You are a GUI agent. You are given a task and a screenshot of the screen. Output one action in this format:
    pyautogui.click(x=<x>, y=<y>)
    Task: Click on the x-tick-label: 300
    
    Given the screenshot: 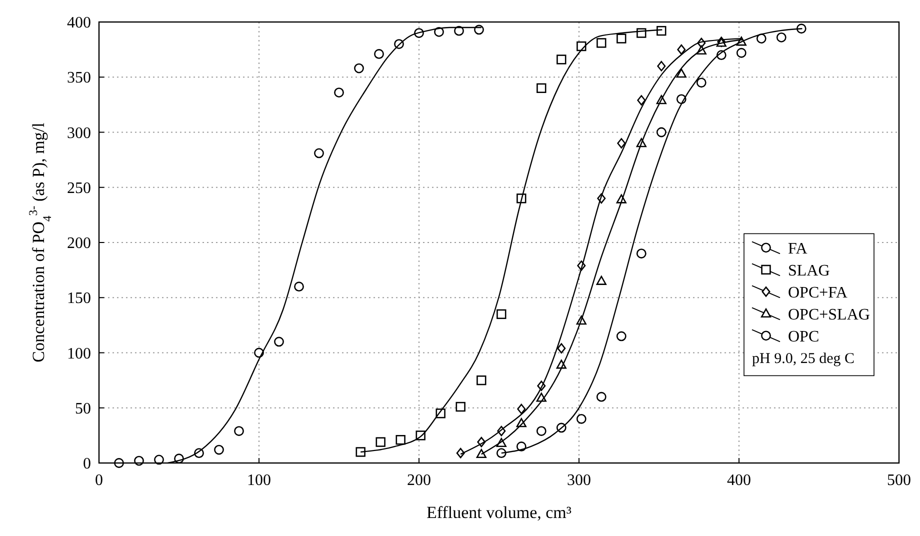 What is the action you would take?
    pyautogui.click(x=579, y=480)
    